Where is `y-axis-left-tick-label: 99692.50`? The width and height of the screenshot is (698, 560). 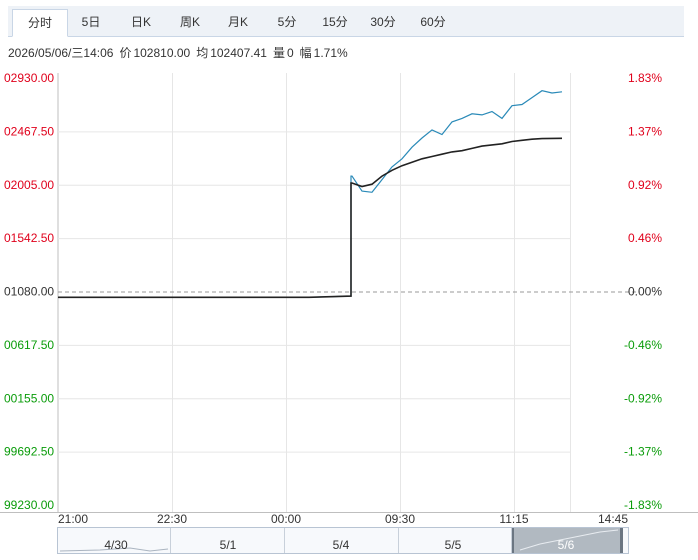 y-axis-left-tick-label: 99692.50 is located at coordinates (29, 452).